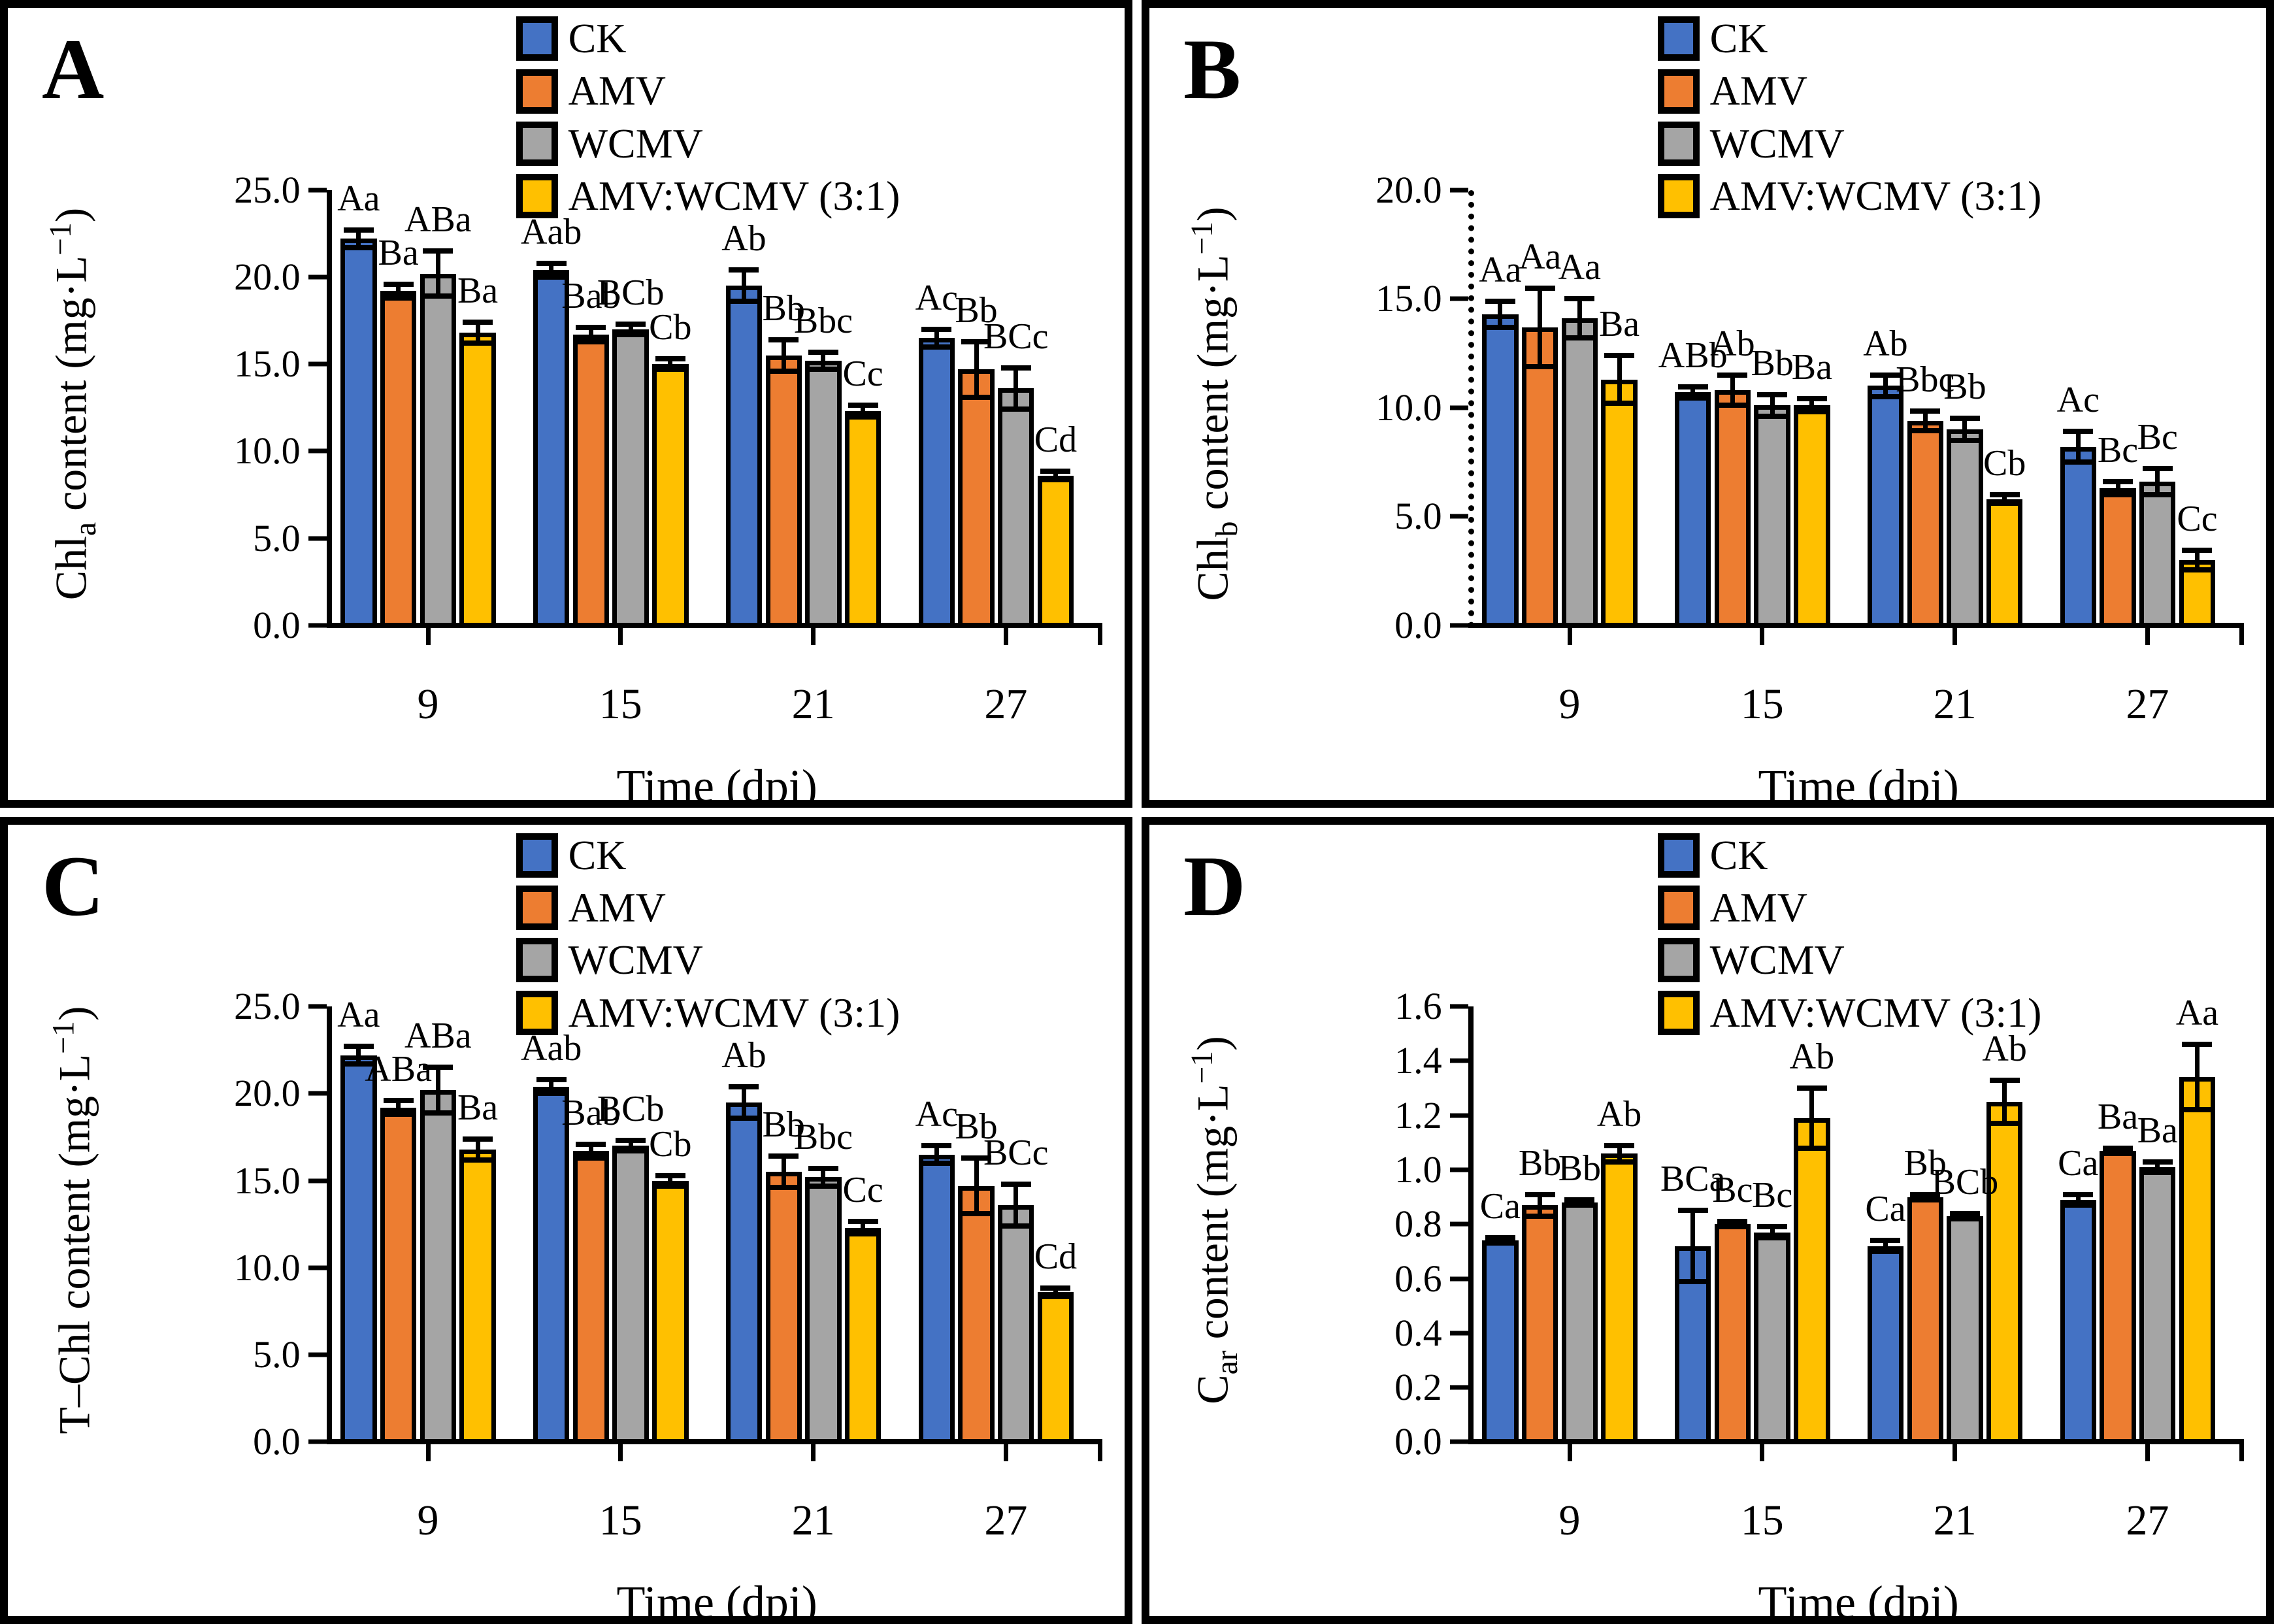  I want to click on y-axis-title-part: ar, so click(1227, 1362).